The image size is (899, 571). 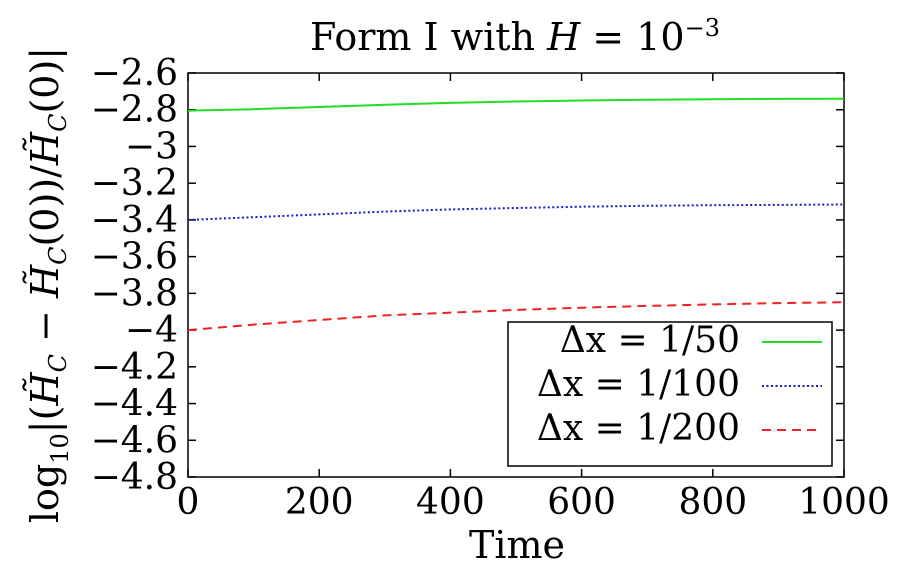 What do you see at coordinates (517, 545) in the screenshot?
I see `x-axis-label: Time` at bounding box center [517, 545].